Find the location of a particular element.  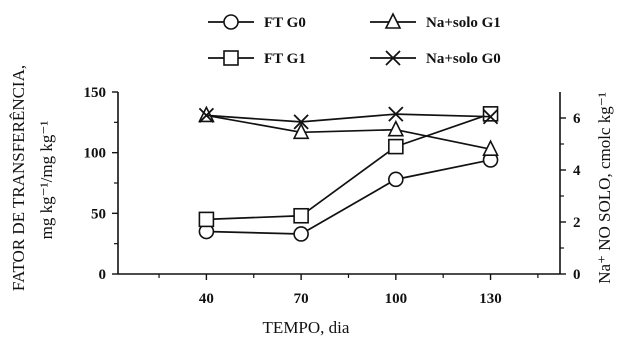

x-tick-label: 70 is located at coordinates (301, 299).